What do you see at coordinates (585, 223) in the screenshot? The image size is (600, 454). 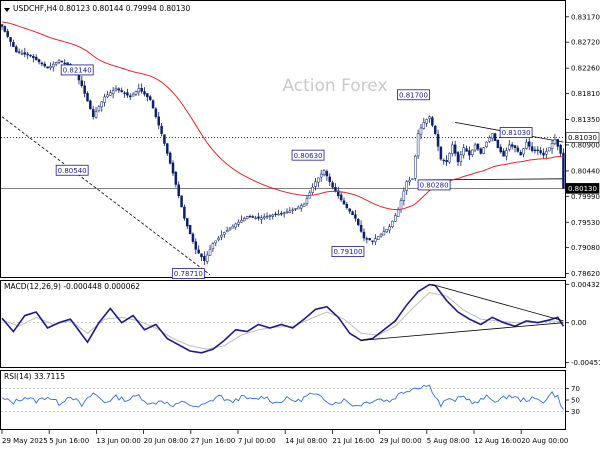 I see `price-tick-label: 0.79530` at bounding box center [585, 223].